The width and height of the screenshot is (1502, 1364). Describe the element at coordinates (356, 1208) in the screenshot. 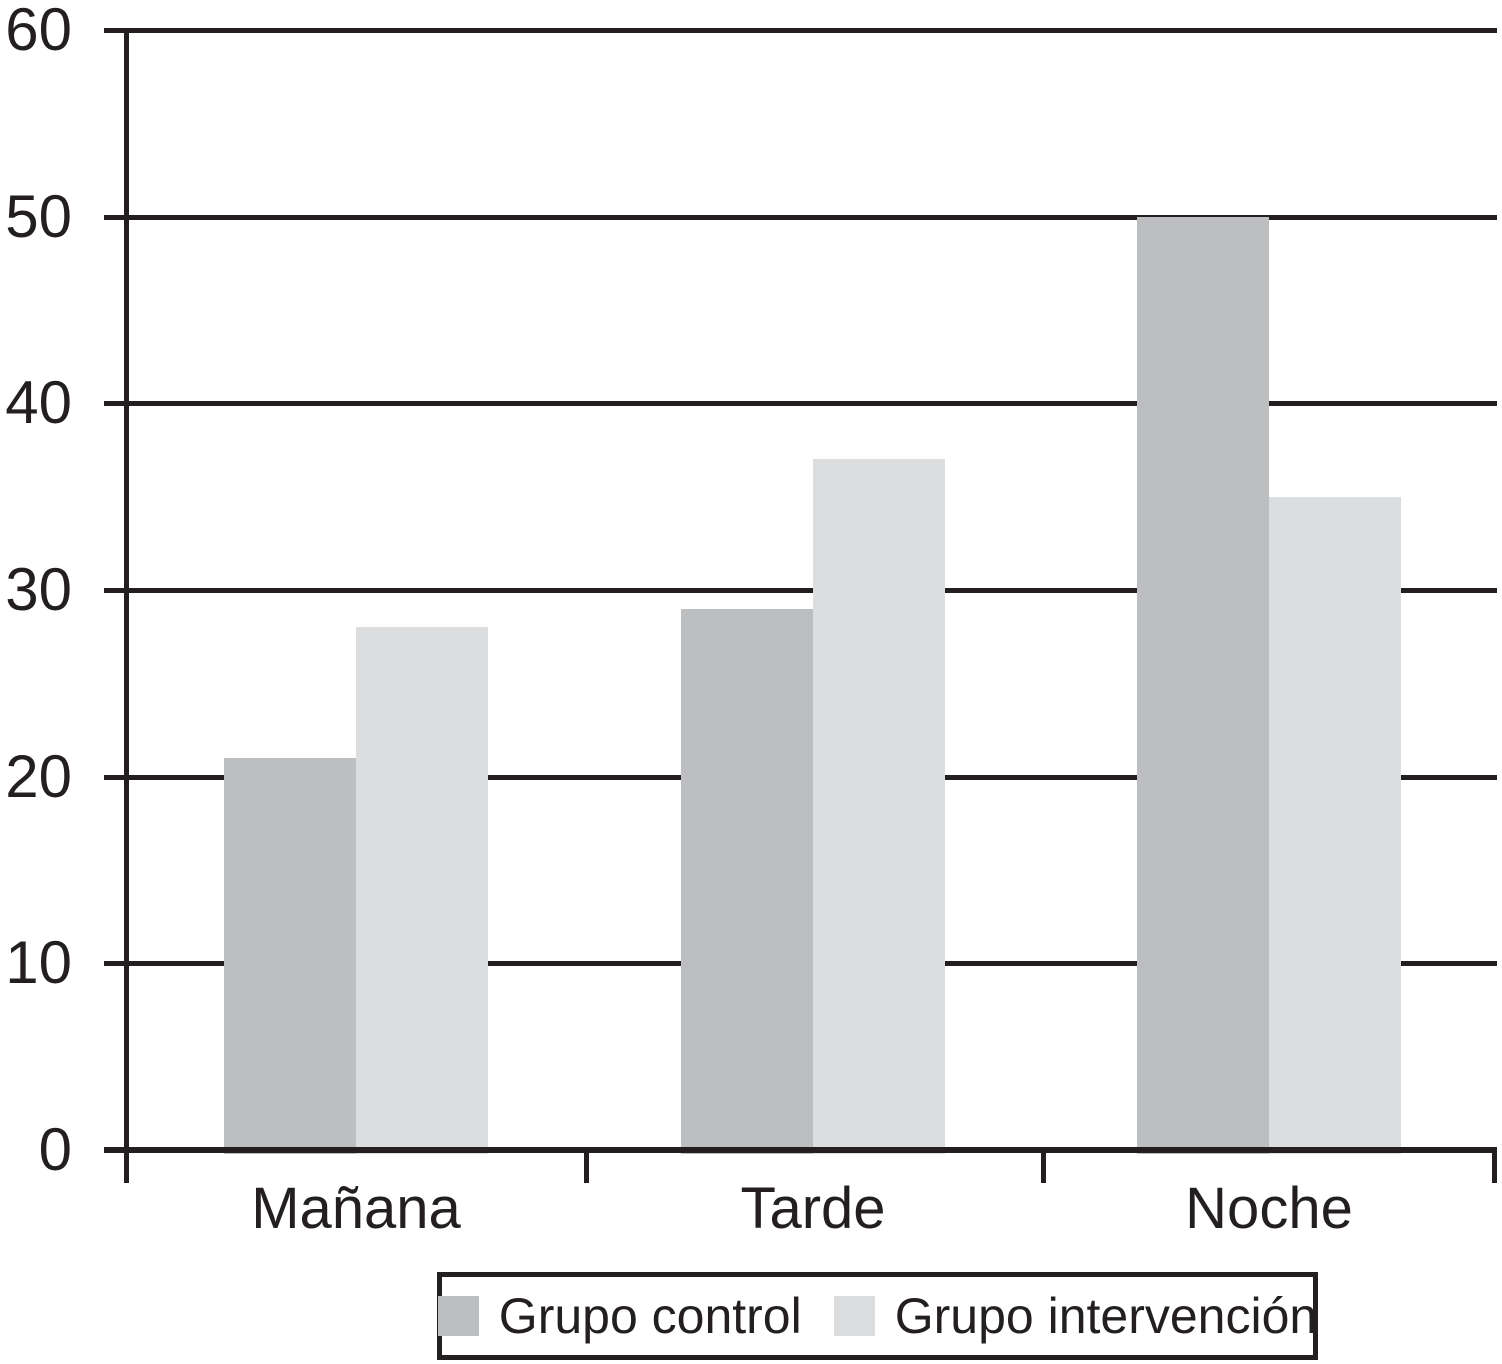

I see `x-axis-category-label: Mañana` at that location.